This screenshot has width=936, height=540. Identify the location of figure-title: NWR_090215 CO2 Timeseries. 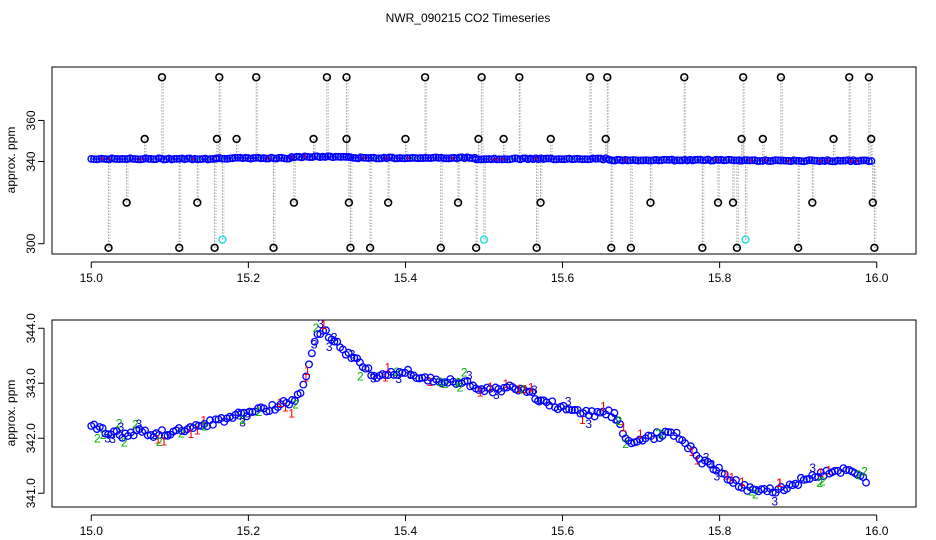
(468, 18).